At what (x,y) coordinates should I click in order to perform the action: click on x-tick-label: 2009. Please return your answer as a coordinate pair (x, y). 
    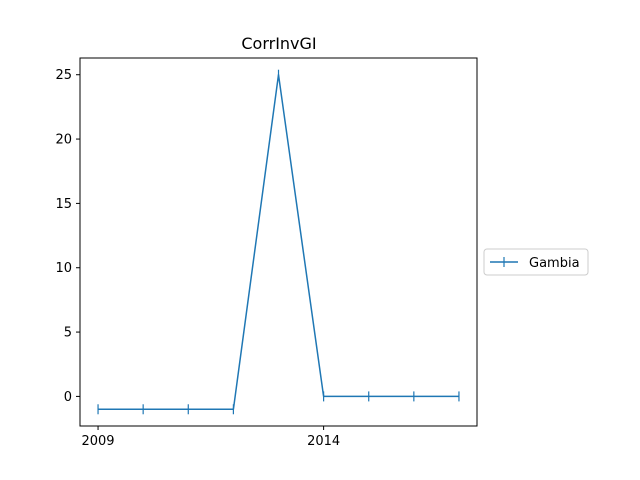
    Looking at the image, I should click on (97, 441).